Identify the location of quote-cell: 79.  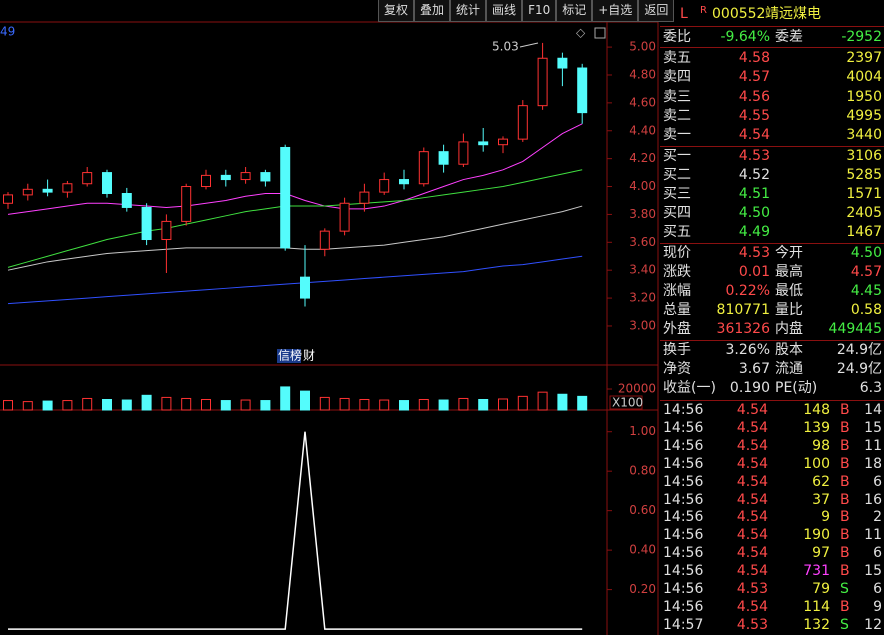
(821, 589).